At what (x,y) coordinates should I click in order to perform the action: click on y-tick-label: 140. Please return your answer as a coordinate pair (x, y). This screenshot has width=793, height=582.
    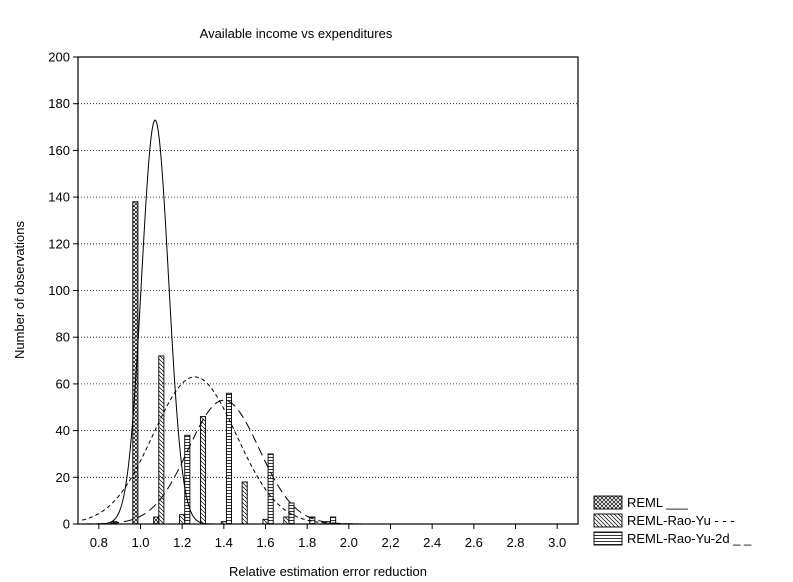
    Looking at the image, I should click on (59, 197).